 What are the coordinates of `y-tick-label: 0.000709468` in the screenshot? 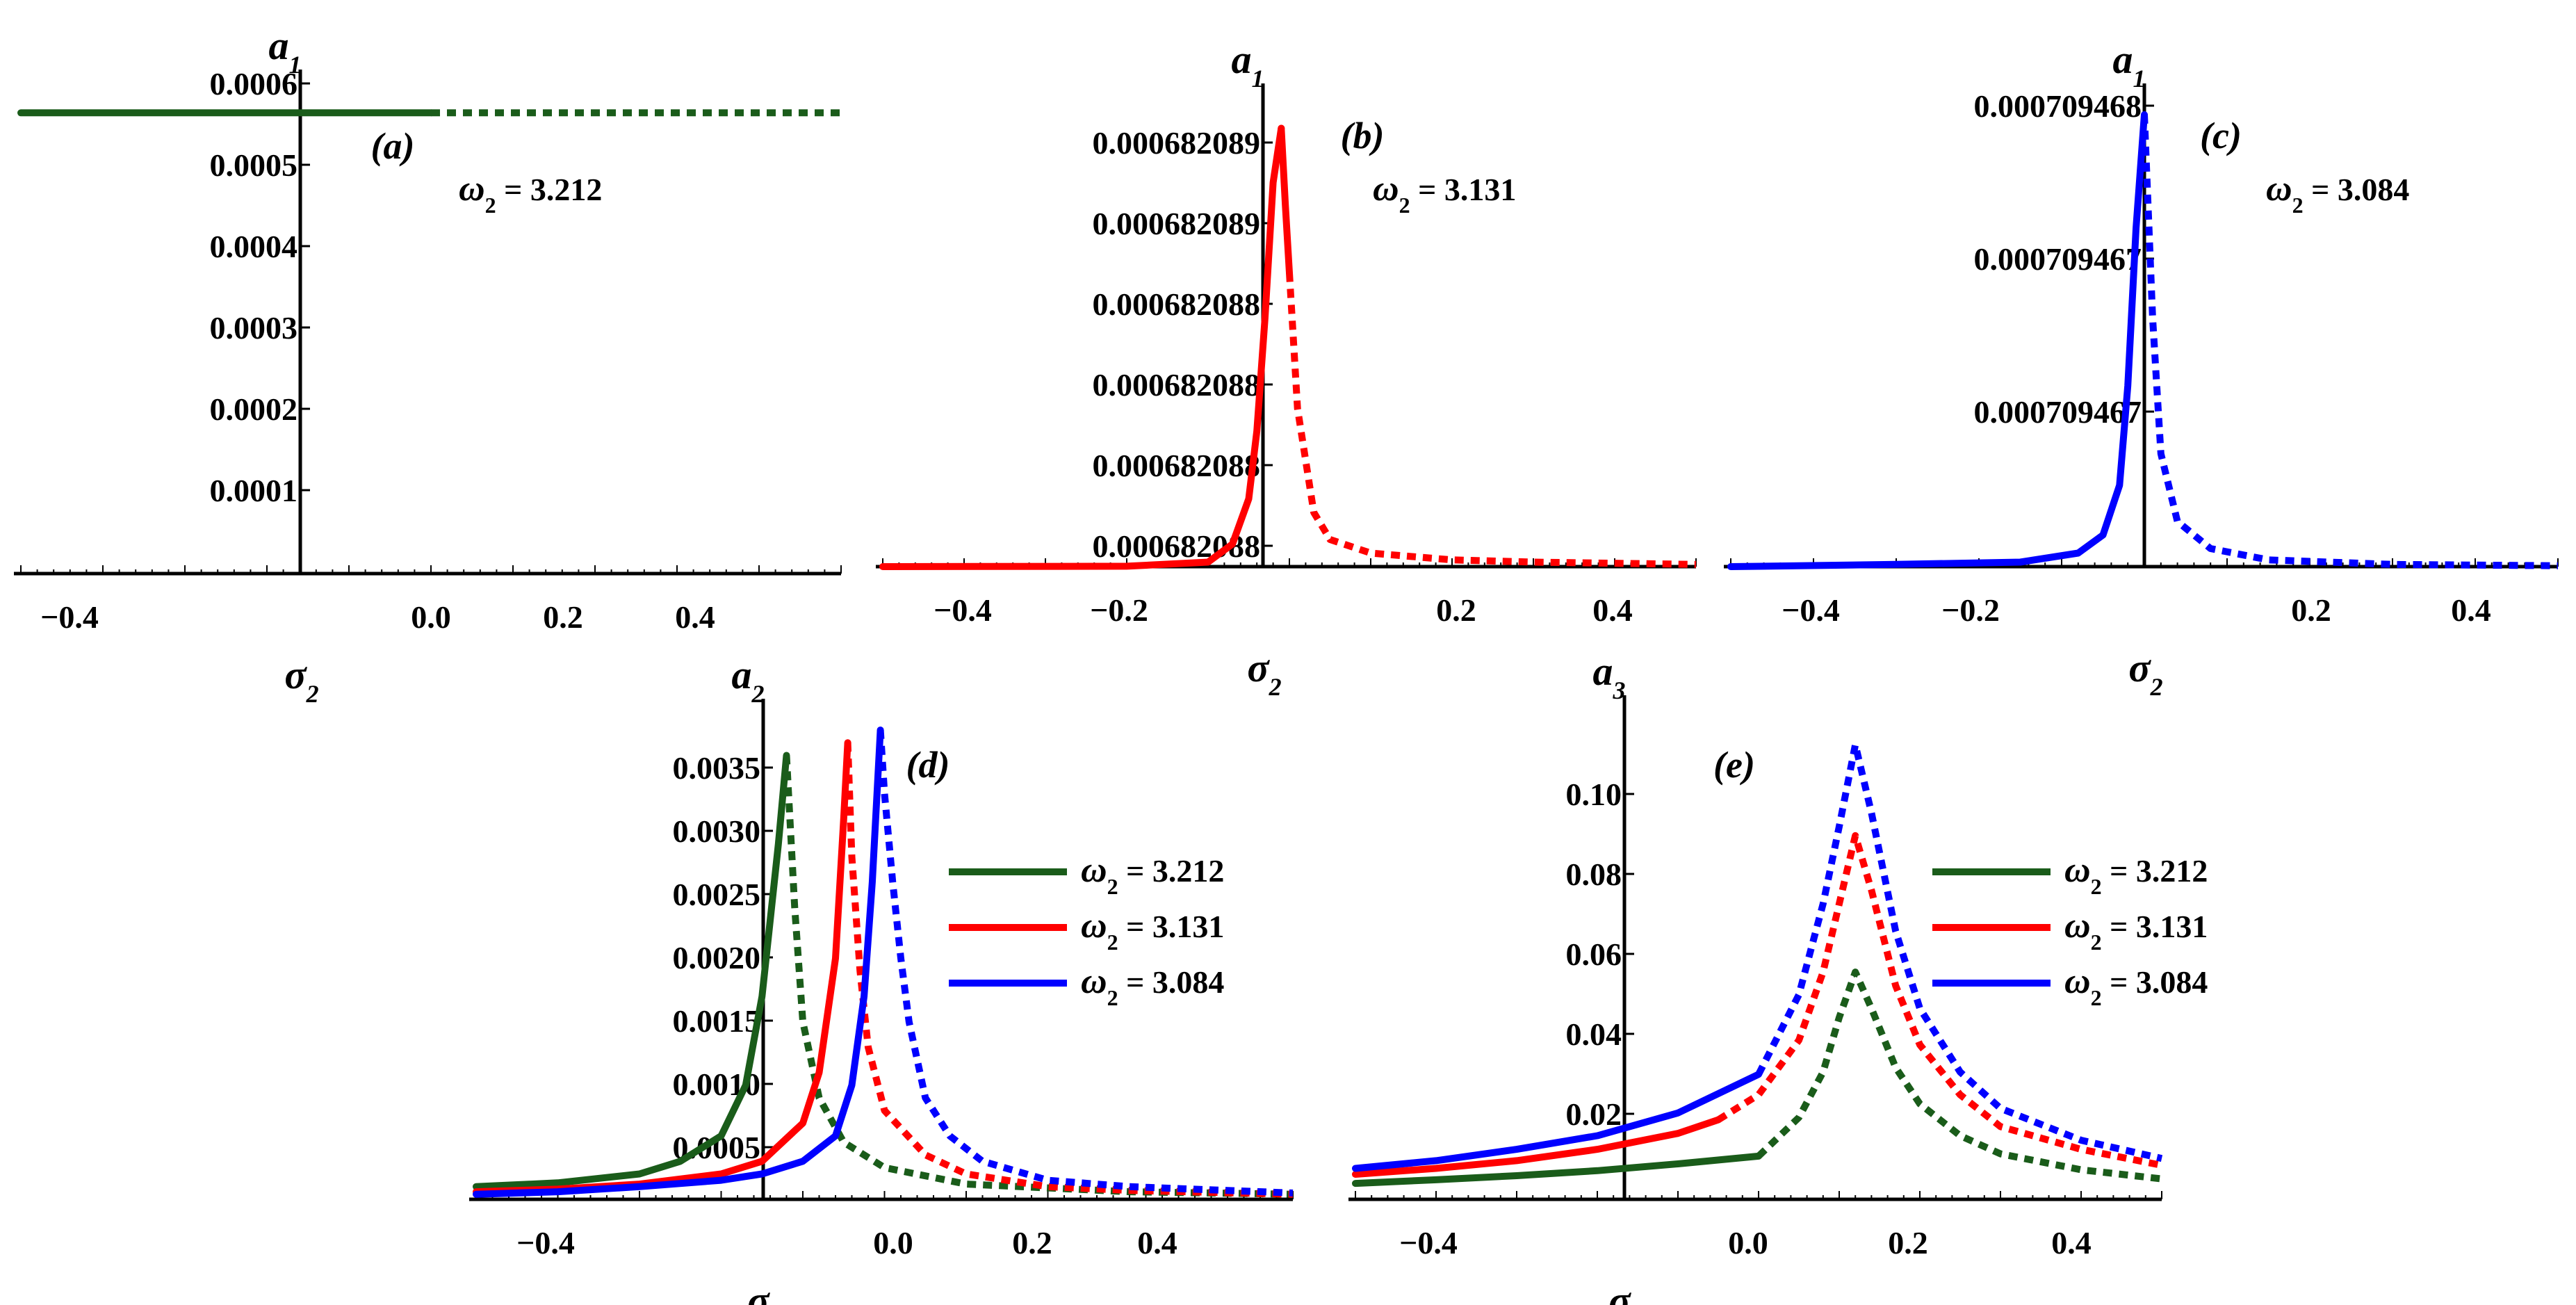 It's located at (2058, 106).